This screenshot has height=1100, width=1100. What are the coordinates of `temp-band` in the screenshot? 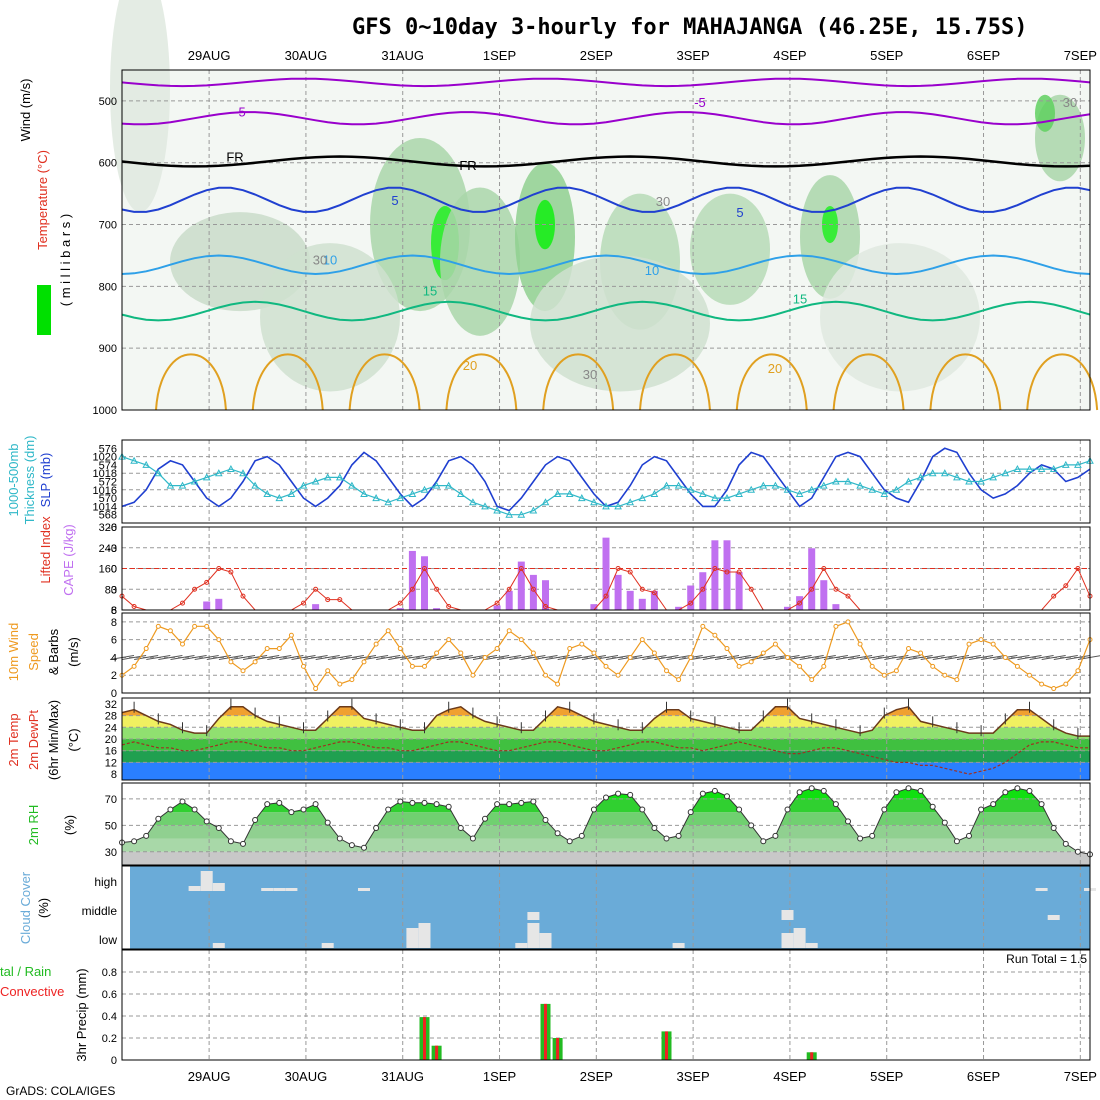 It's located at (606, 701).